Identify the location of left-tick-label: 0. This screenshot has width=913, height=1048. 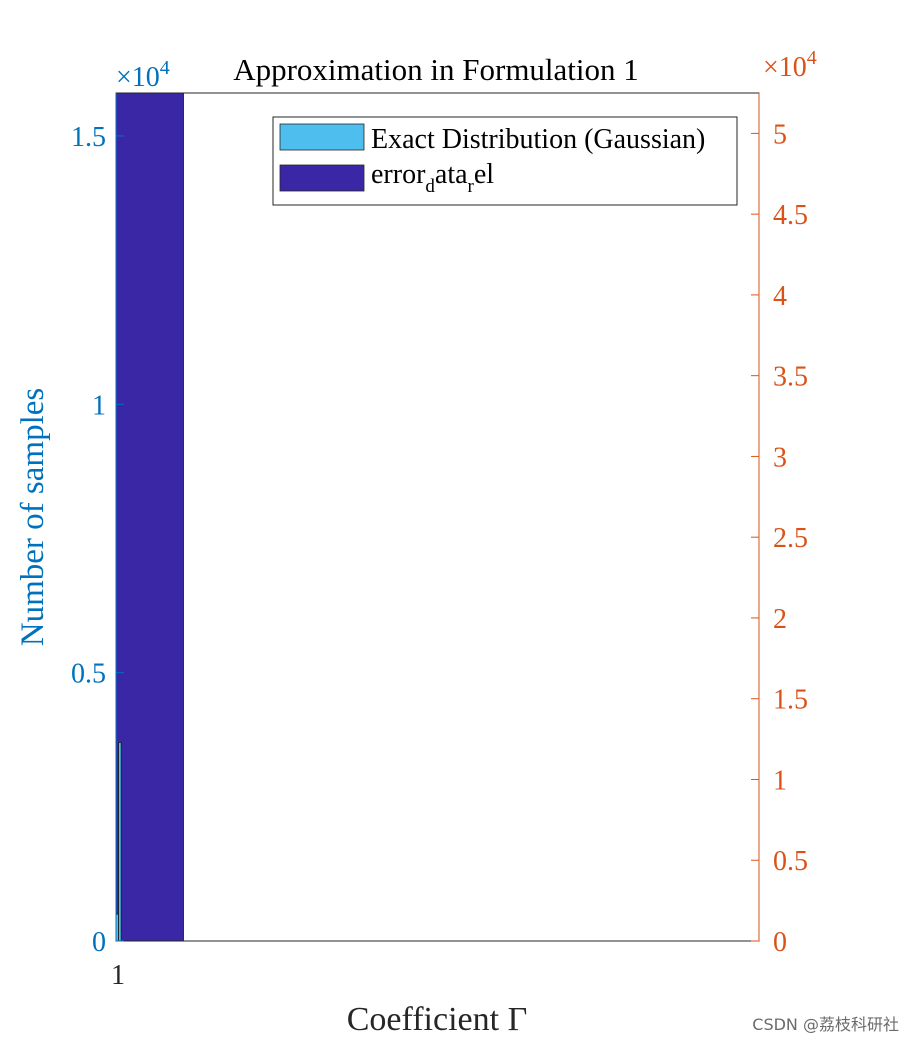
(99, 942).